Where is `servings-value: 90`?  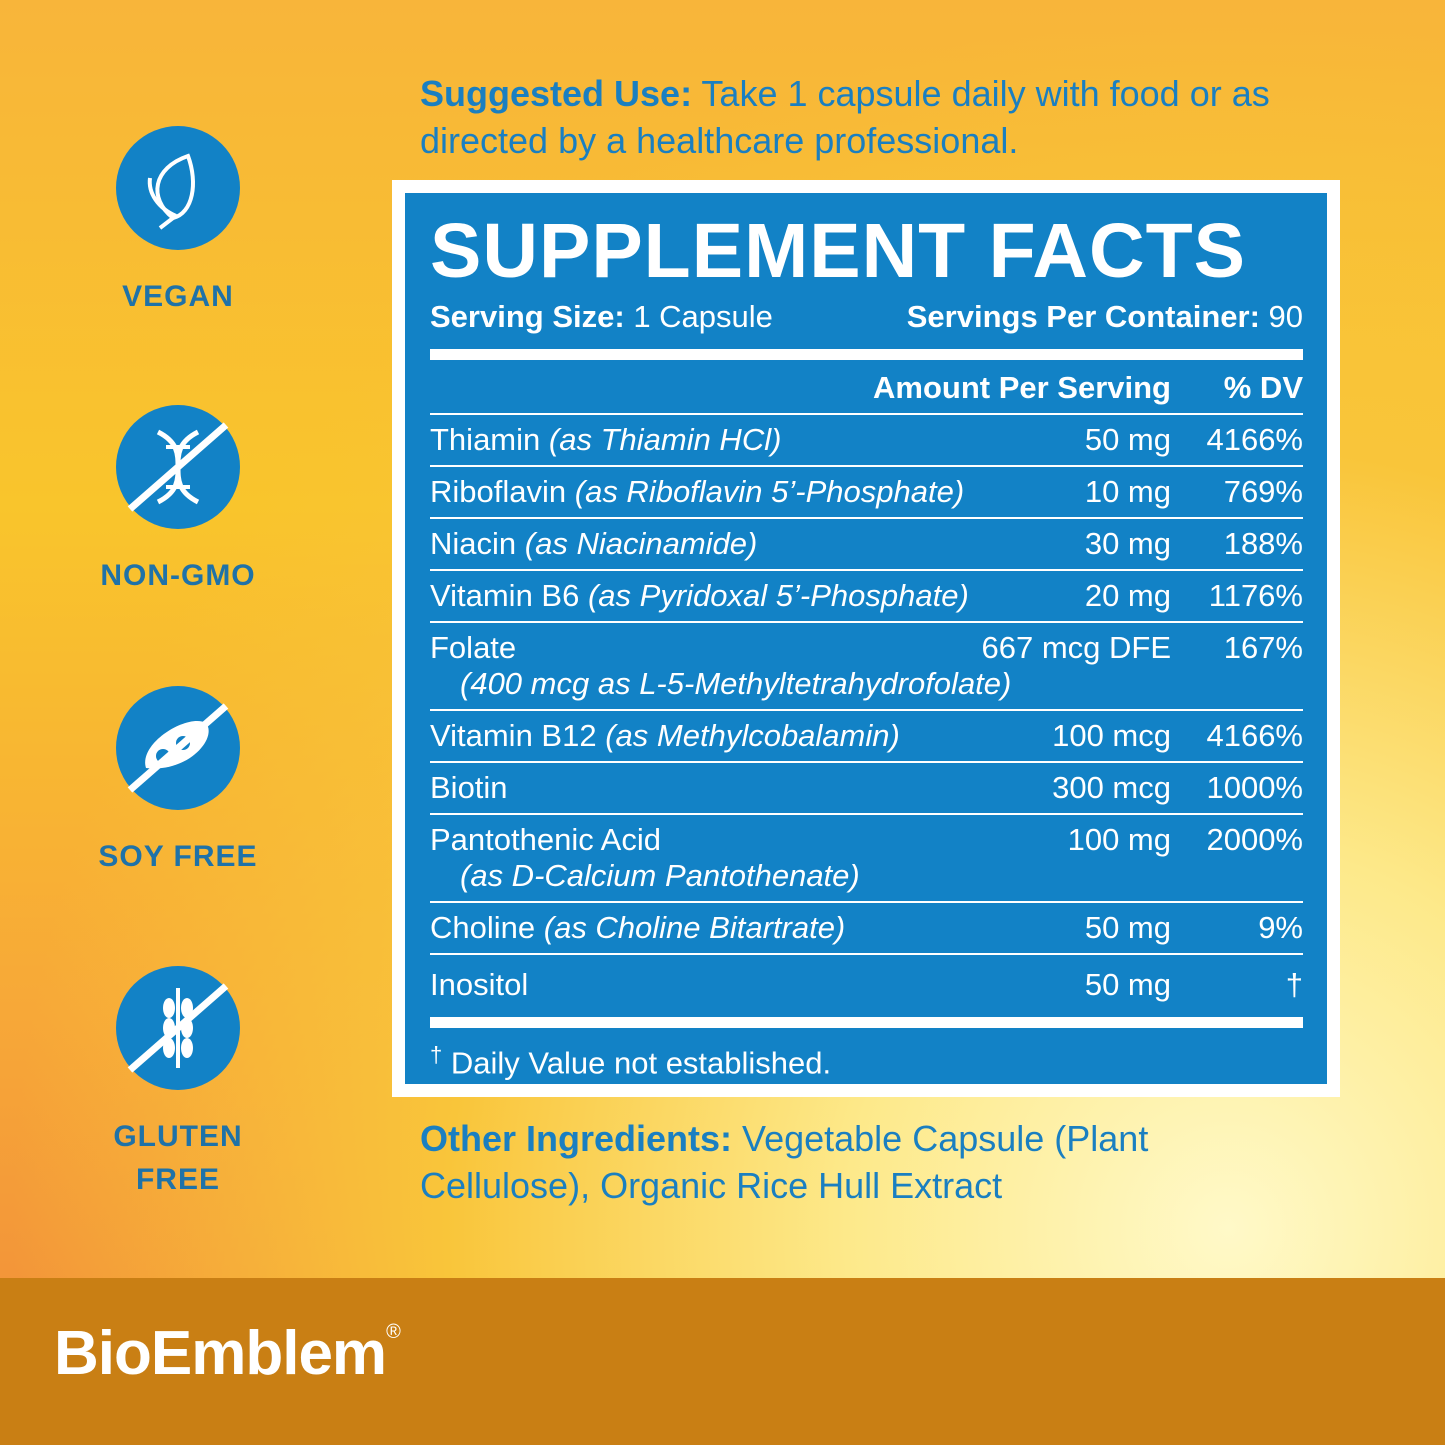 servings-value: 90 is located at coordinates (1285, 316).